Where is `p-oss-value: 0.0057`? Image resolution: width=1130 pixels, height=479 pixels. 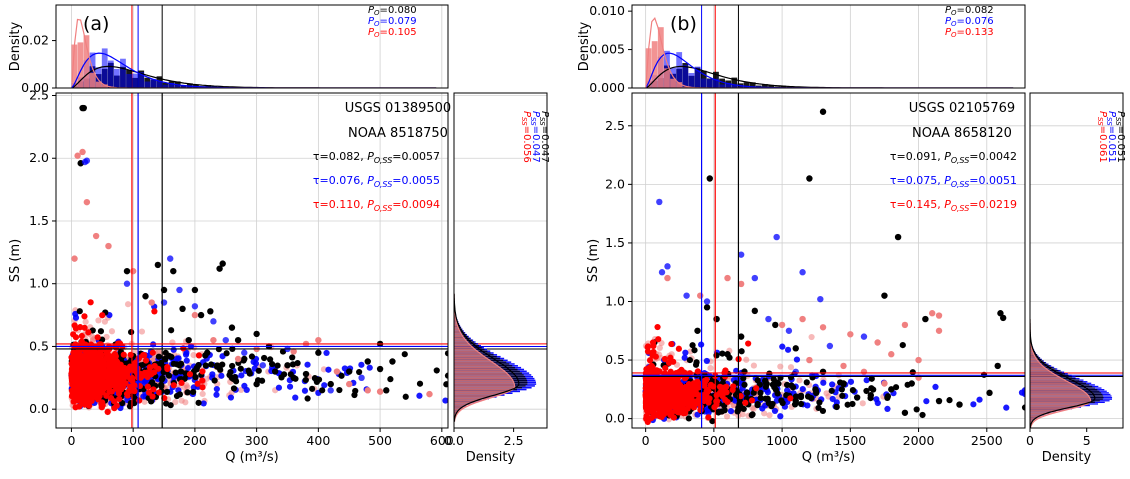
p-oss-value: 0.0057 is located at coordinates (421, 156).